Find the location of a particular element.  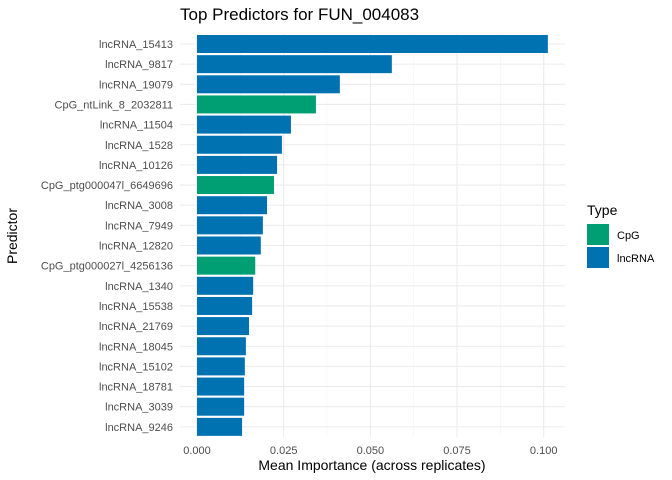

x-tick-label: 0.100 is located at coordinates (544, 451).